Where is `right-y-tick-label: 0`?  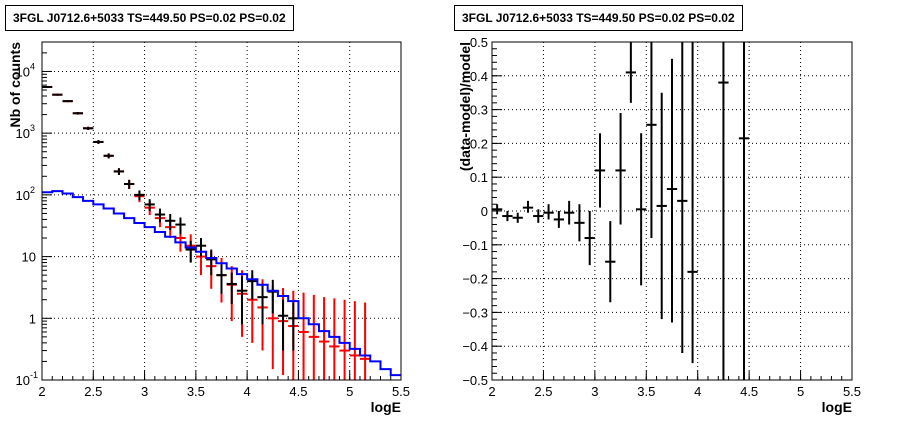
right-y-tick-label: 0 is located at coordinates (484, 211).